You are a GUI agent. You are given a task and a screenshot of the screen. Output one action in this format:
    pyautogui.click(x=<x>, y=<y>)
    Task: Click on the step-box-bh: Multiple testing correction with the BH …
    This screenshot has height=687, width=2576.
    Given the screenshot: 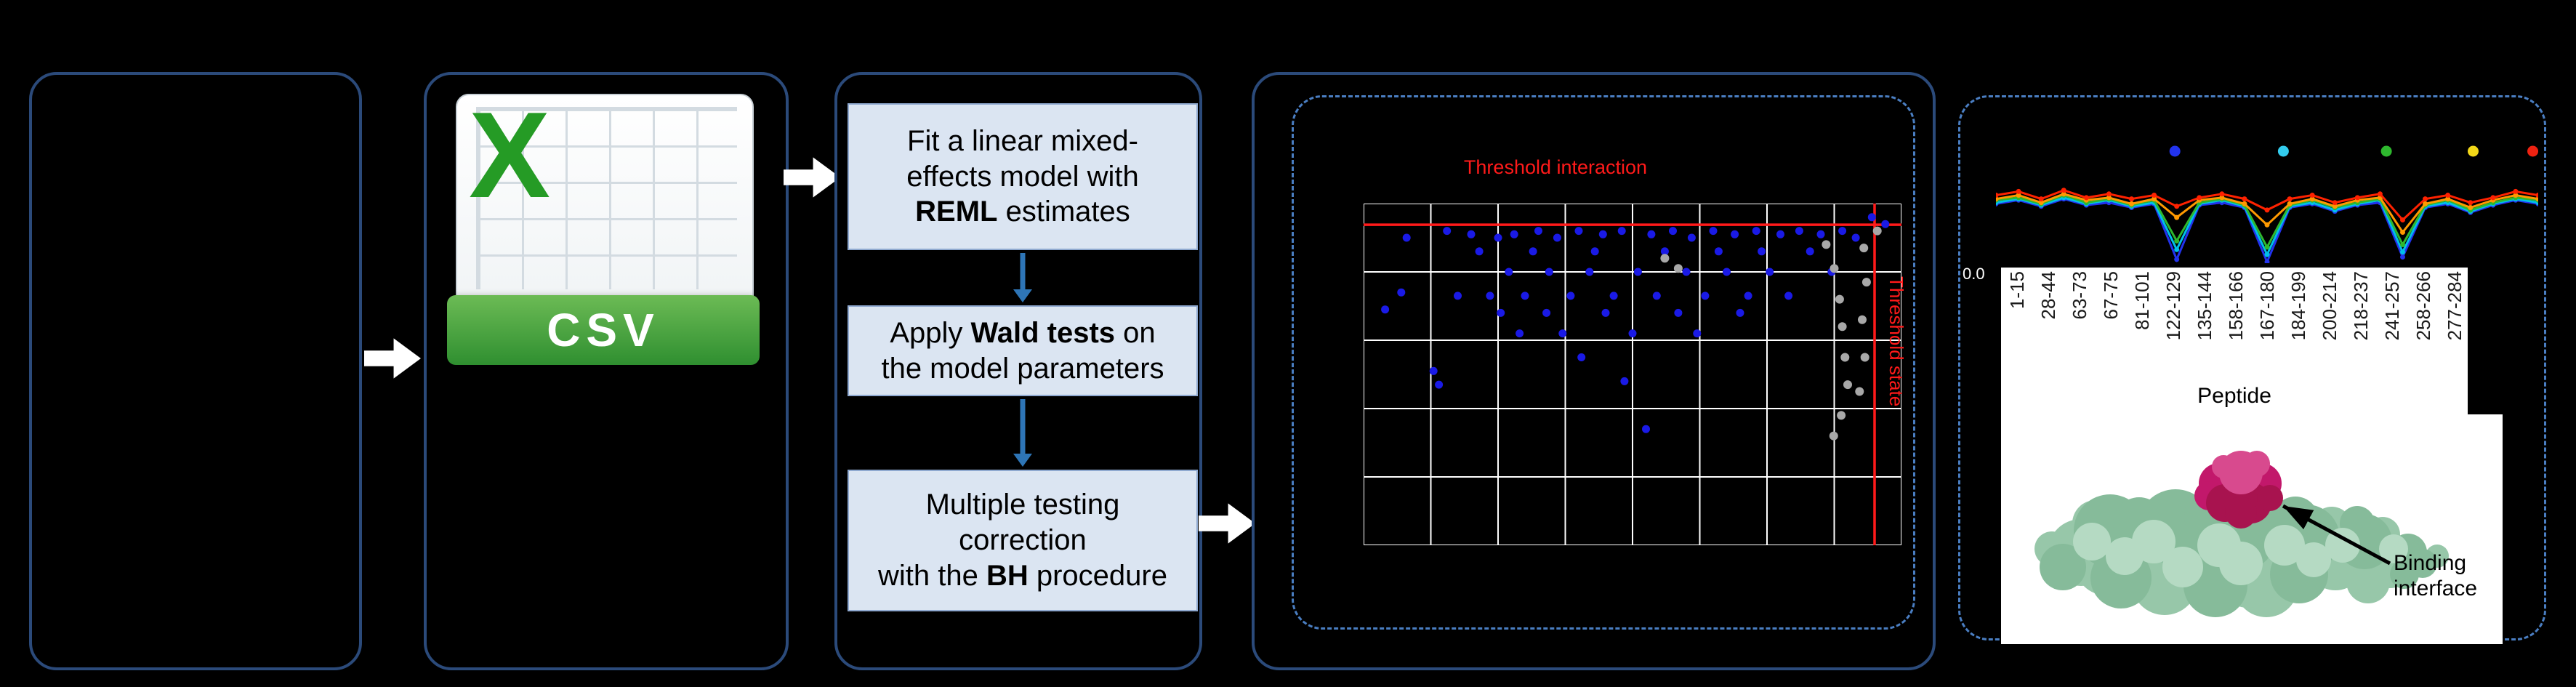 What is the action you would take?
    pyautogui.click(x=1023, y=540)
    